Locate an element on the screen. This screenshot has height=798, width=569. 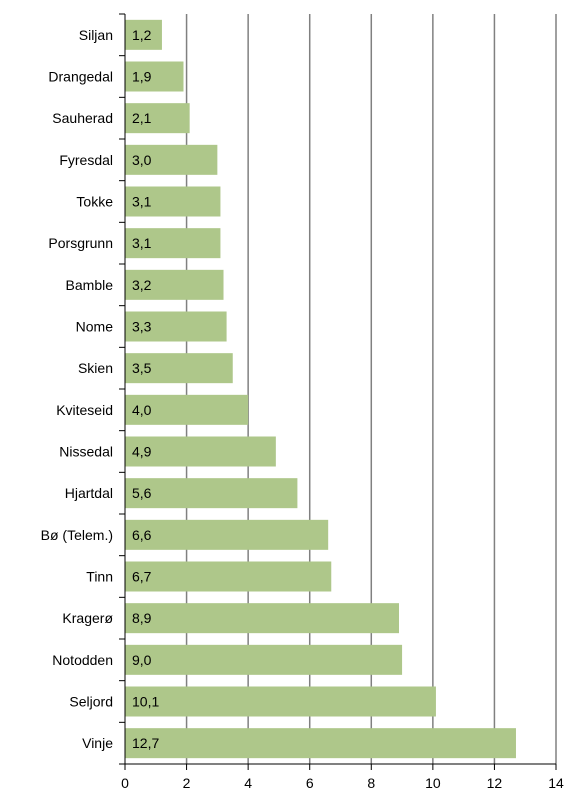
bar-value-label: 4,9 is located at coordinates (142, 452).